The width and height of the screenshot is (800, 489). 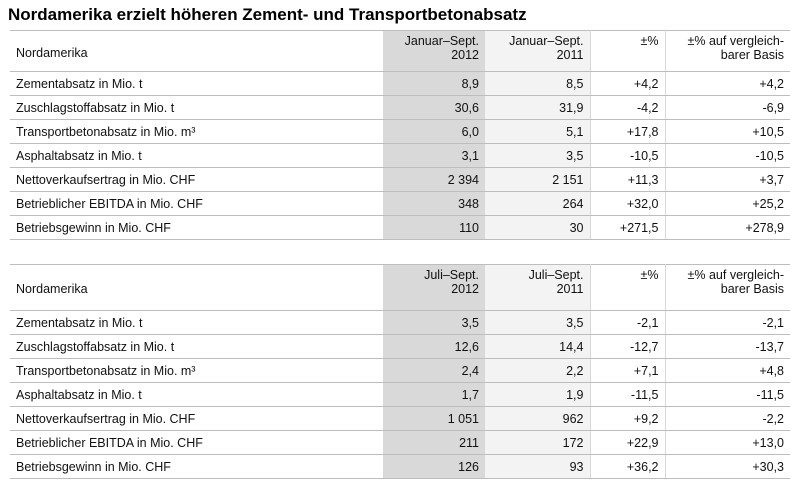 I want to click on value-cell: 8,9, so click(x=434, y=83).